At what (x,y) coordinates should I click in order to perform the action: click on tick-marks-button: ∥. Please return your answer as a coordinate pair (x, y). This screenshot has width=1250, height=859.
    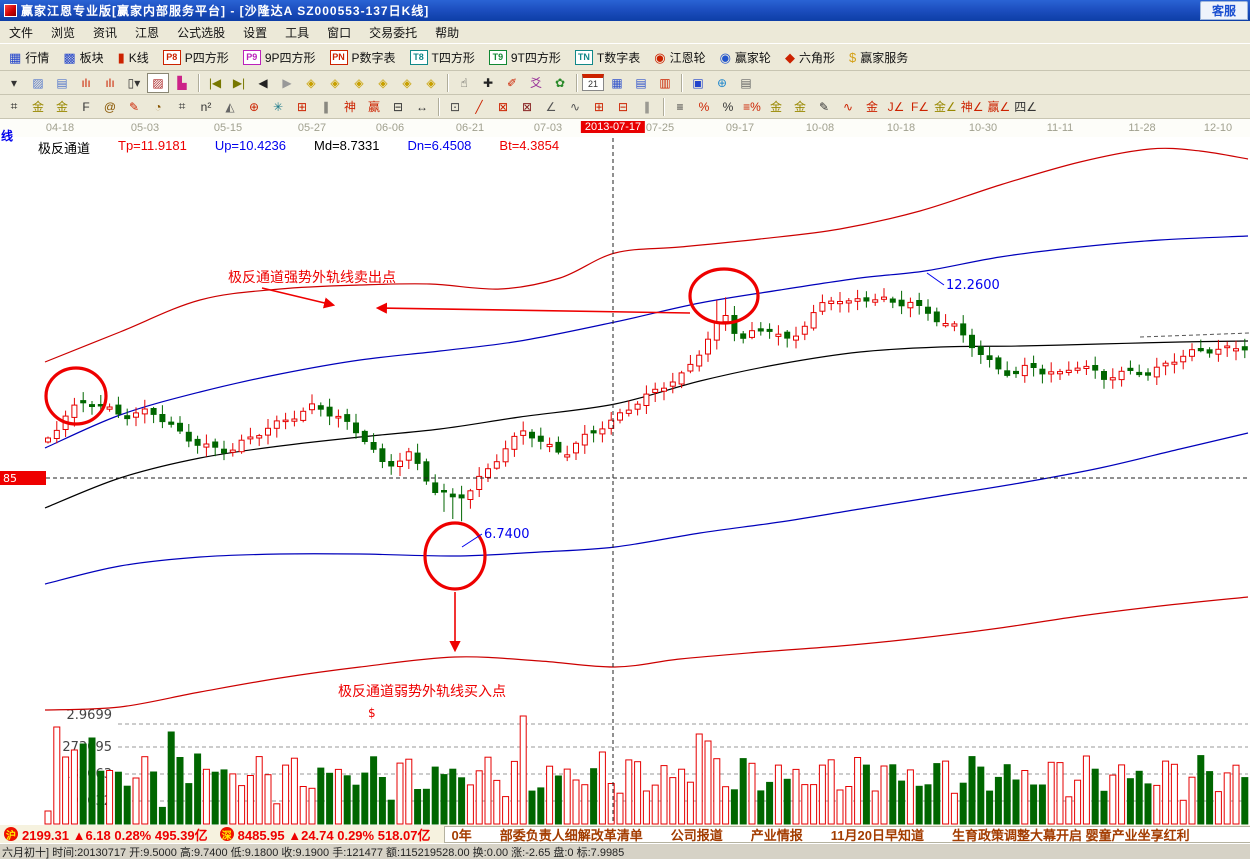
    Looking at the image, I should click on (326, 106).